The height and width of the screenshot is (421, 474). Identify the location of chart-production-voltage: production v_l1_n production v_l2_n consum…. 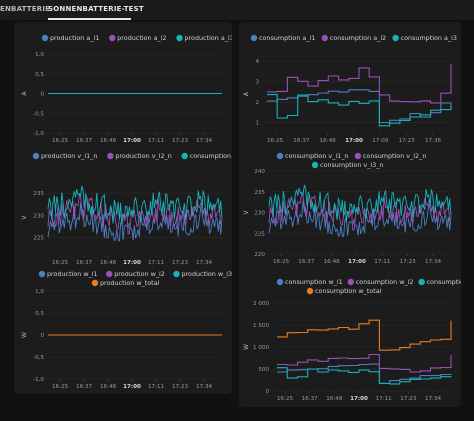
(127, 209).